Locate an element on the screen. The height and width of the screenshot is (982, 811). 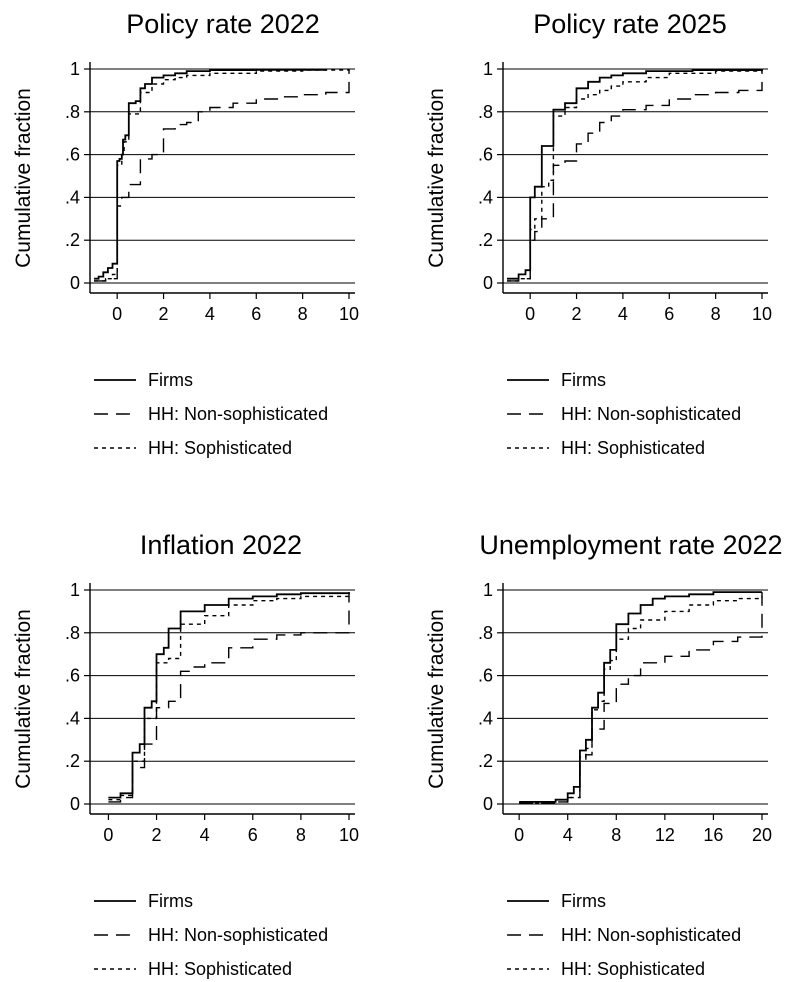
x-tick-label: 16 is located at coordinates (713, 835).